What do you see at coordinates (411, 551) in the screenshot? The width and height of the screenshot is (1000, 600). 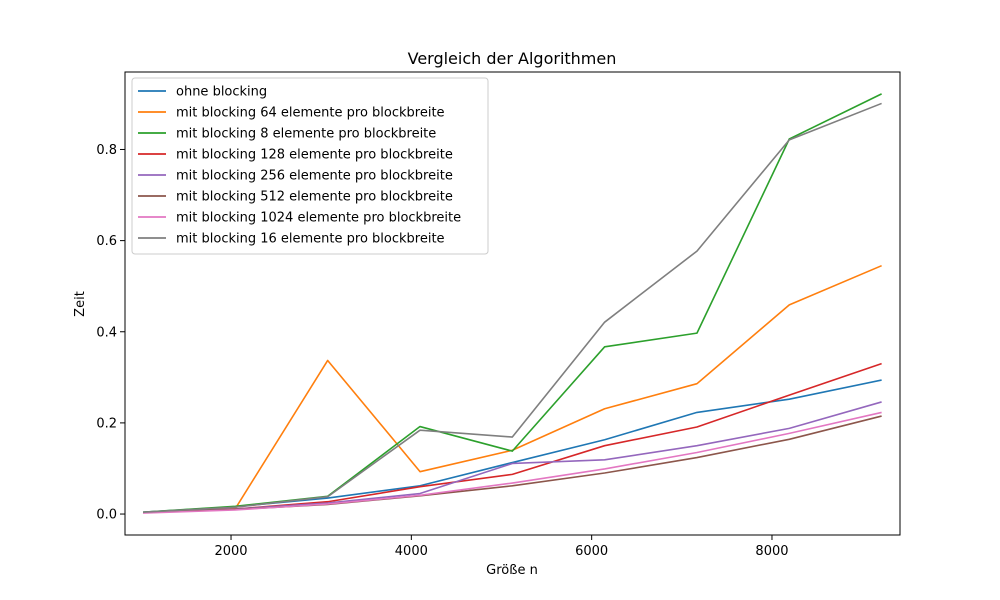 I see `x-tick-label: 4000` at bounding box center [411, 551].